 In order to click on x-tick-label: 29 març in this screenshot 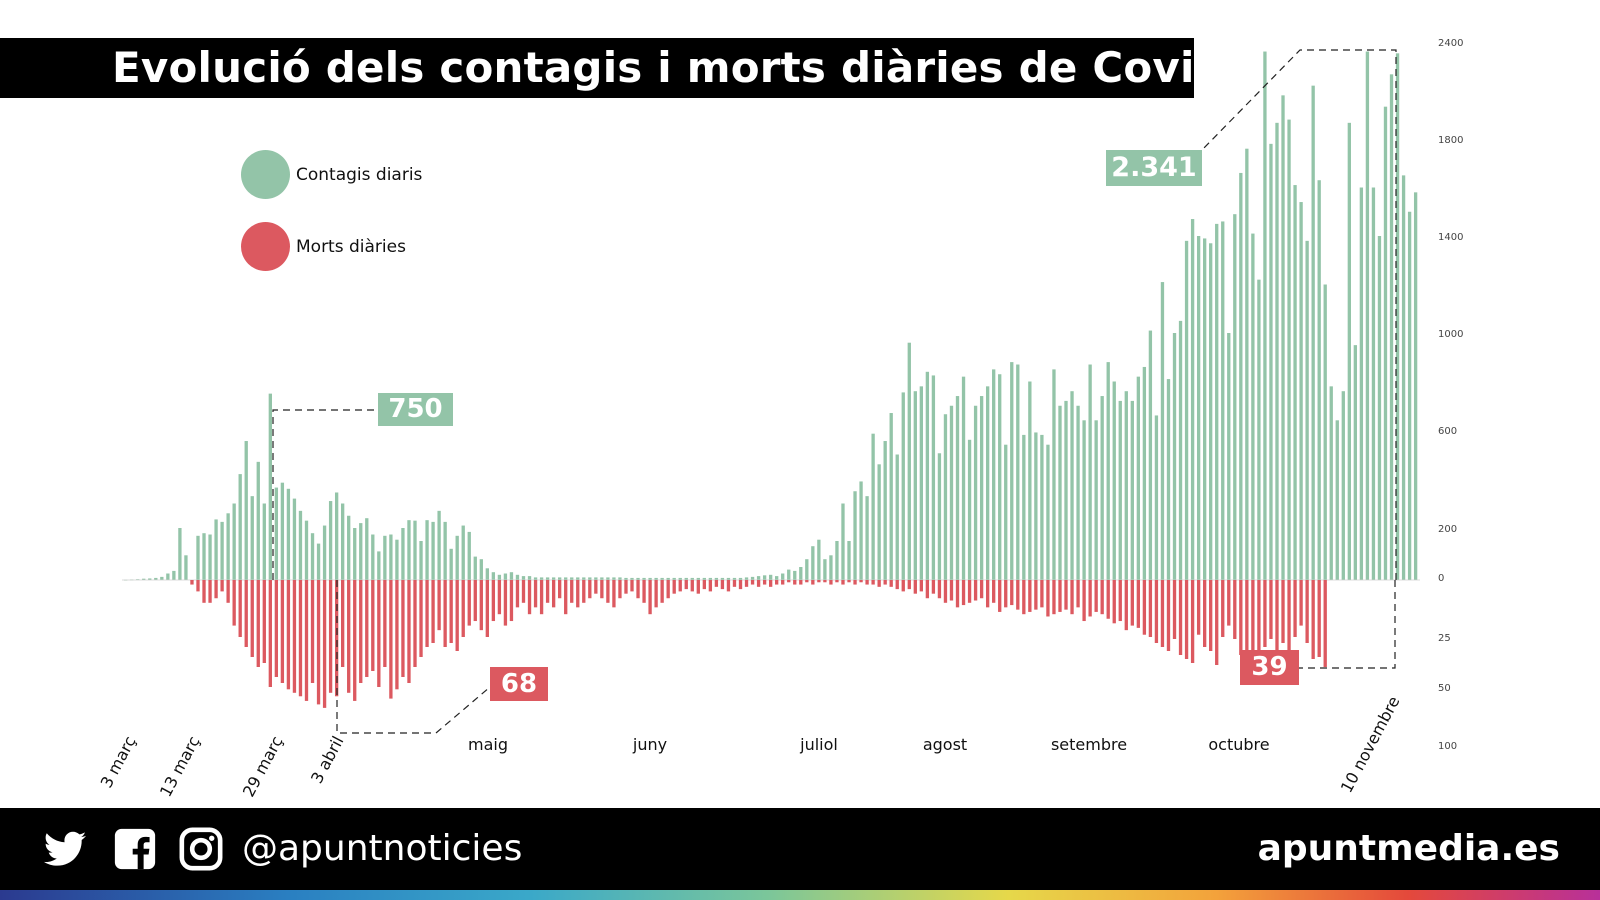, I will do `click(263, 766)`.